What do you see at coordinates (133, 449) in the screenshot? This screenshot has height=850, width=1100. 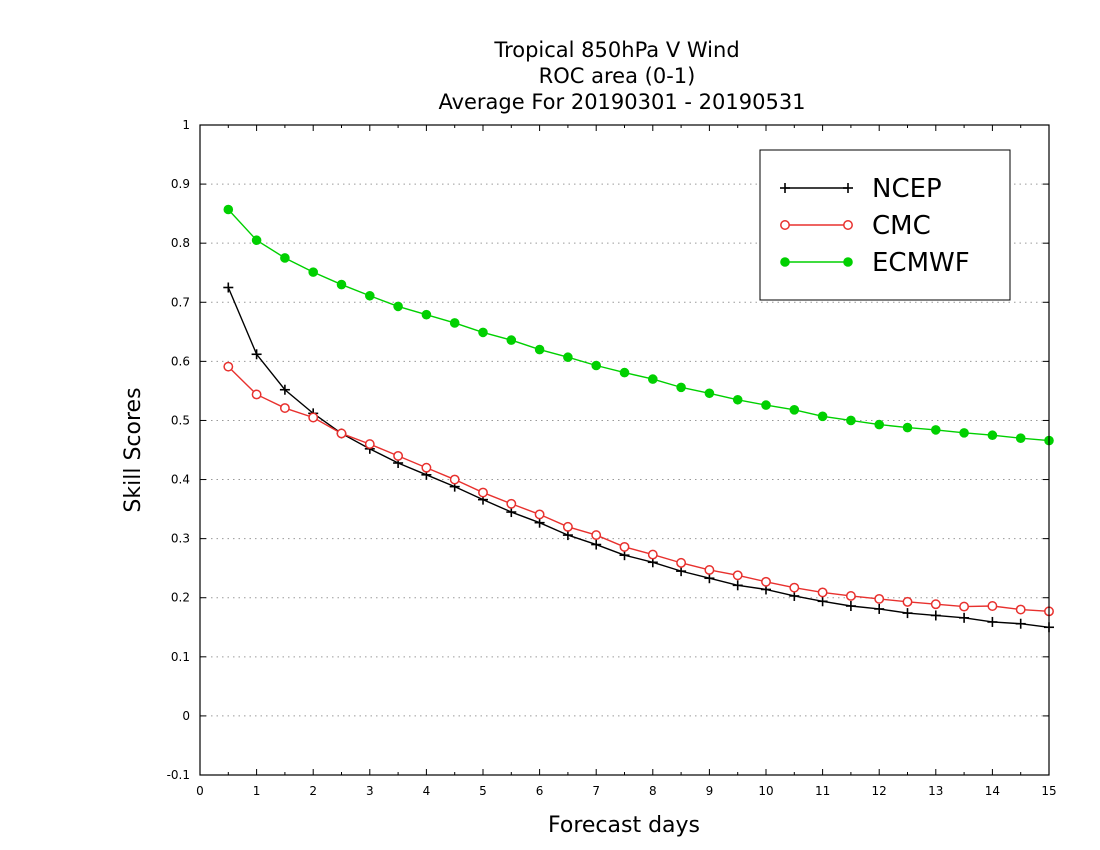 I see `y-axis-label: Skill Scores` at bounding box center [133, 449].